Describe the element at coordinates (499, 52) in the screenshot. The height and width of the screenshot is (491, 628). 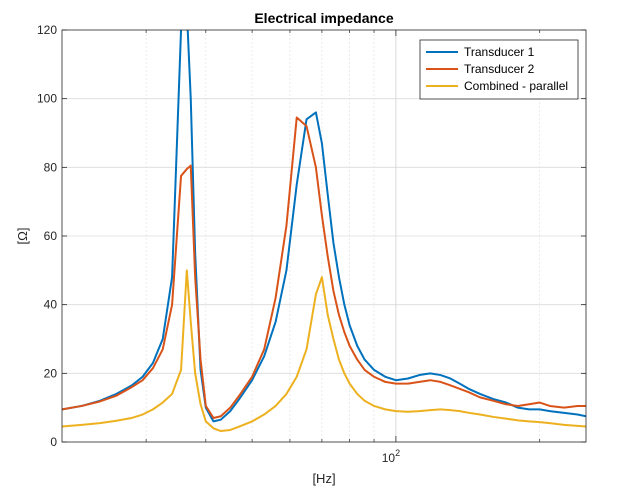
I see `legend-entry-1: Transducer 1` at that location.